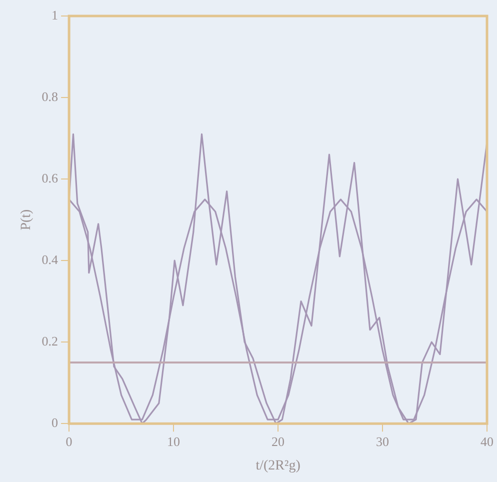 The width and height of the screenshot is (497, 482). What do you see at coordinates (50, 341) in the screenshot?
I see `y-tick-label: 0.2` at bounding box center [50, 341].